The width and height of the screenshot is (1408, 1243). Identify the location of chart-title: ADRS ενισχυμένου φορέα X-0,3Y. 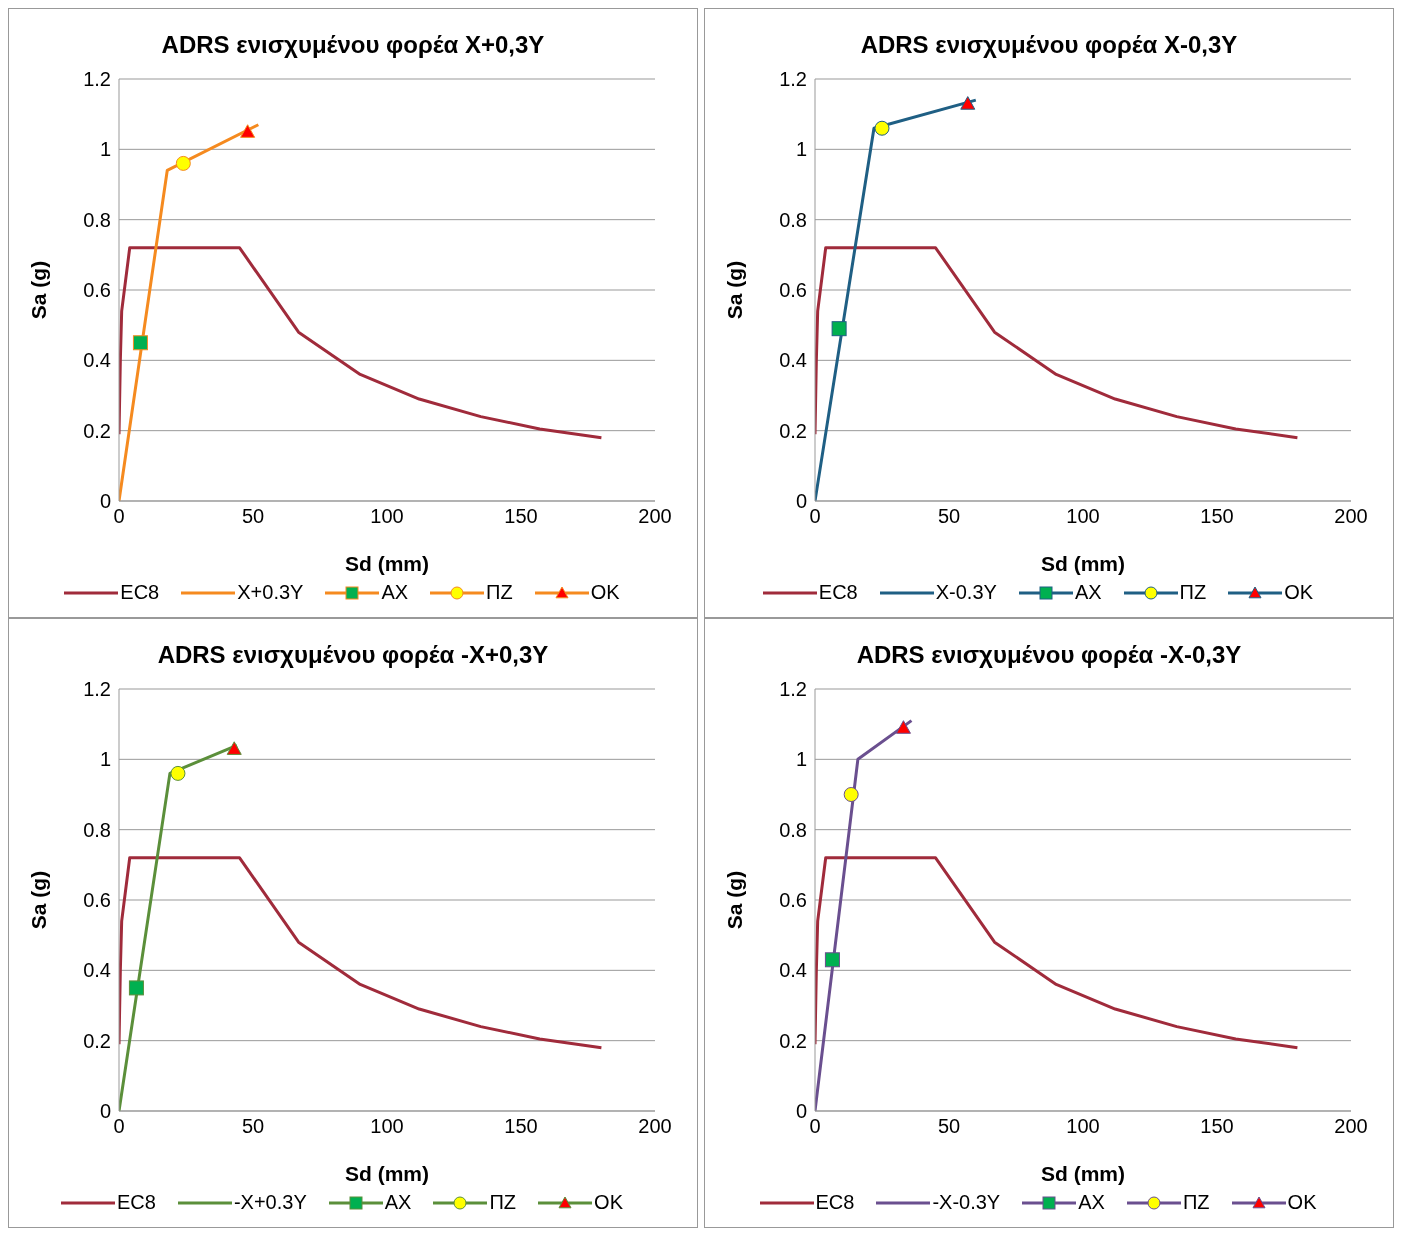
(1049, 45).